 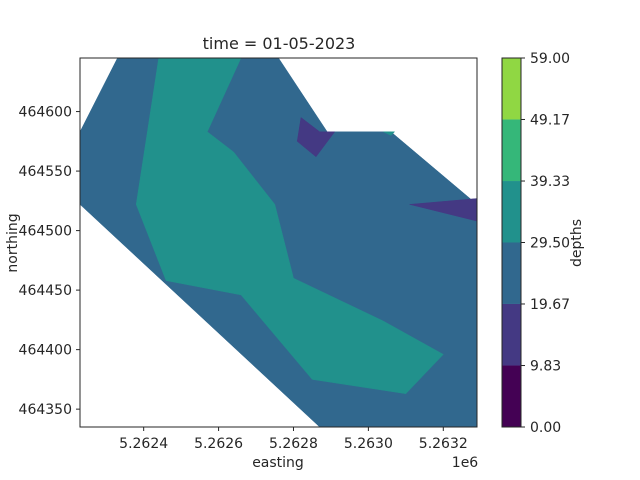 What do you see at coordinates (278, 463) in the screenshot?
I see `x-axis-label: easting` at bounding box center [278, 463].